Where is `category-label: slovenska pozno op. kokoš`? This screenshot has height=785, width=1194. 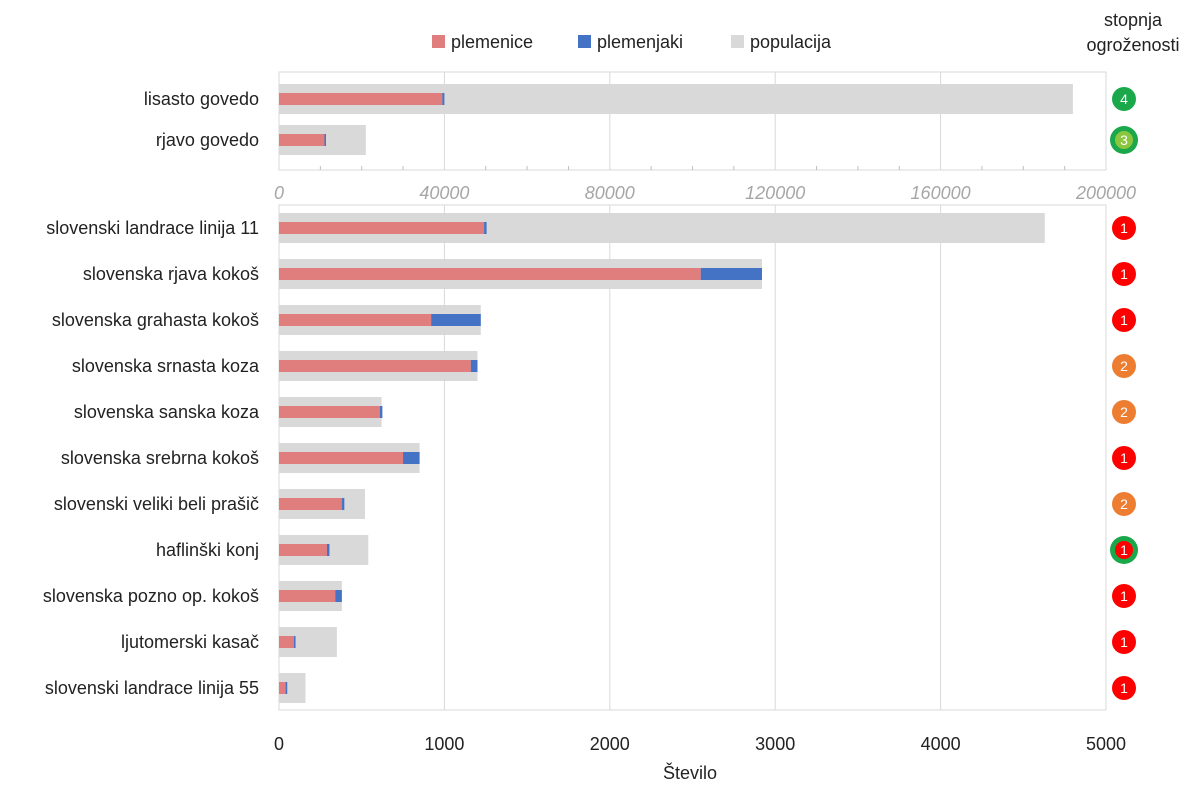 category-label: slovenska pozno op. kokoš is located at coordinates (151, 596).